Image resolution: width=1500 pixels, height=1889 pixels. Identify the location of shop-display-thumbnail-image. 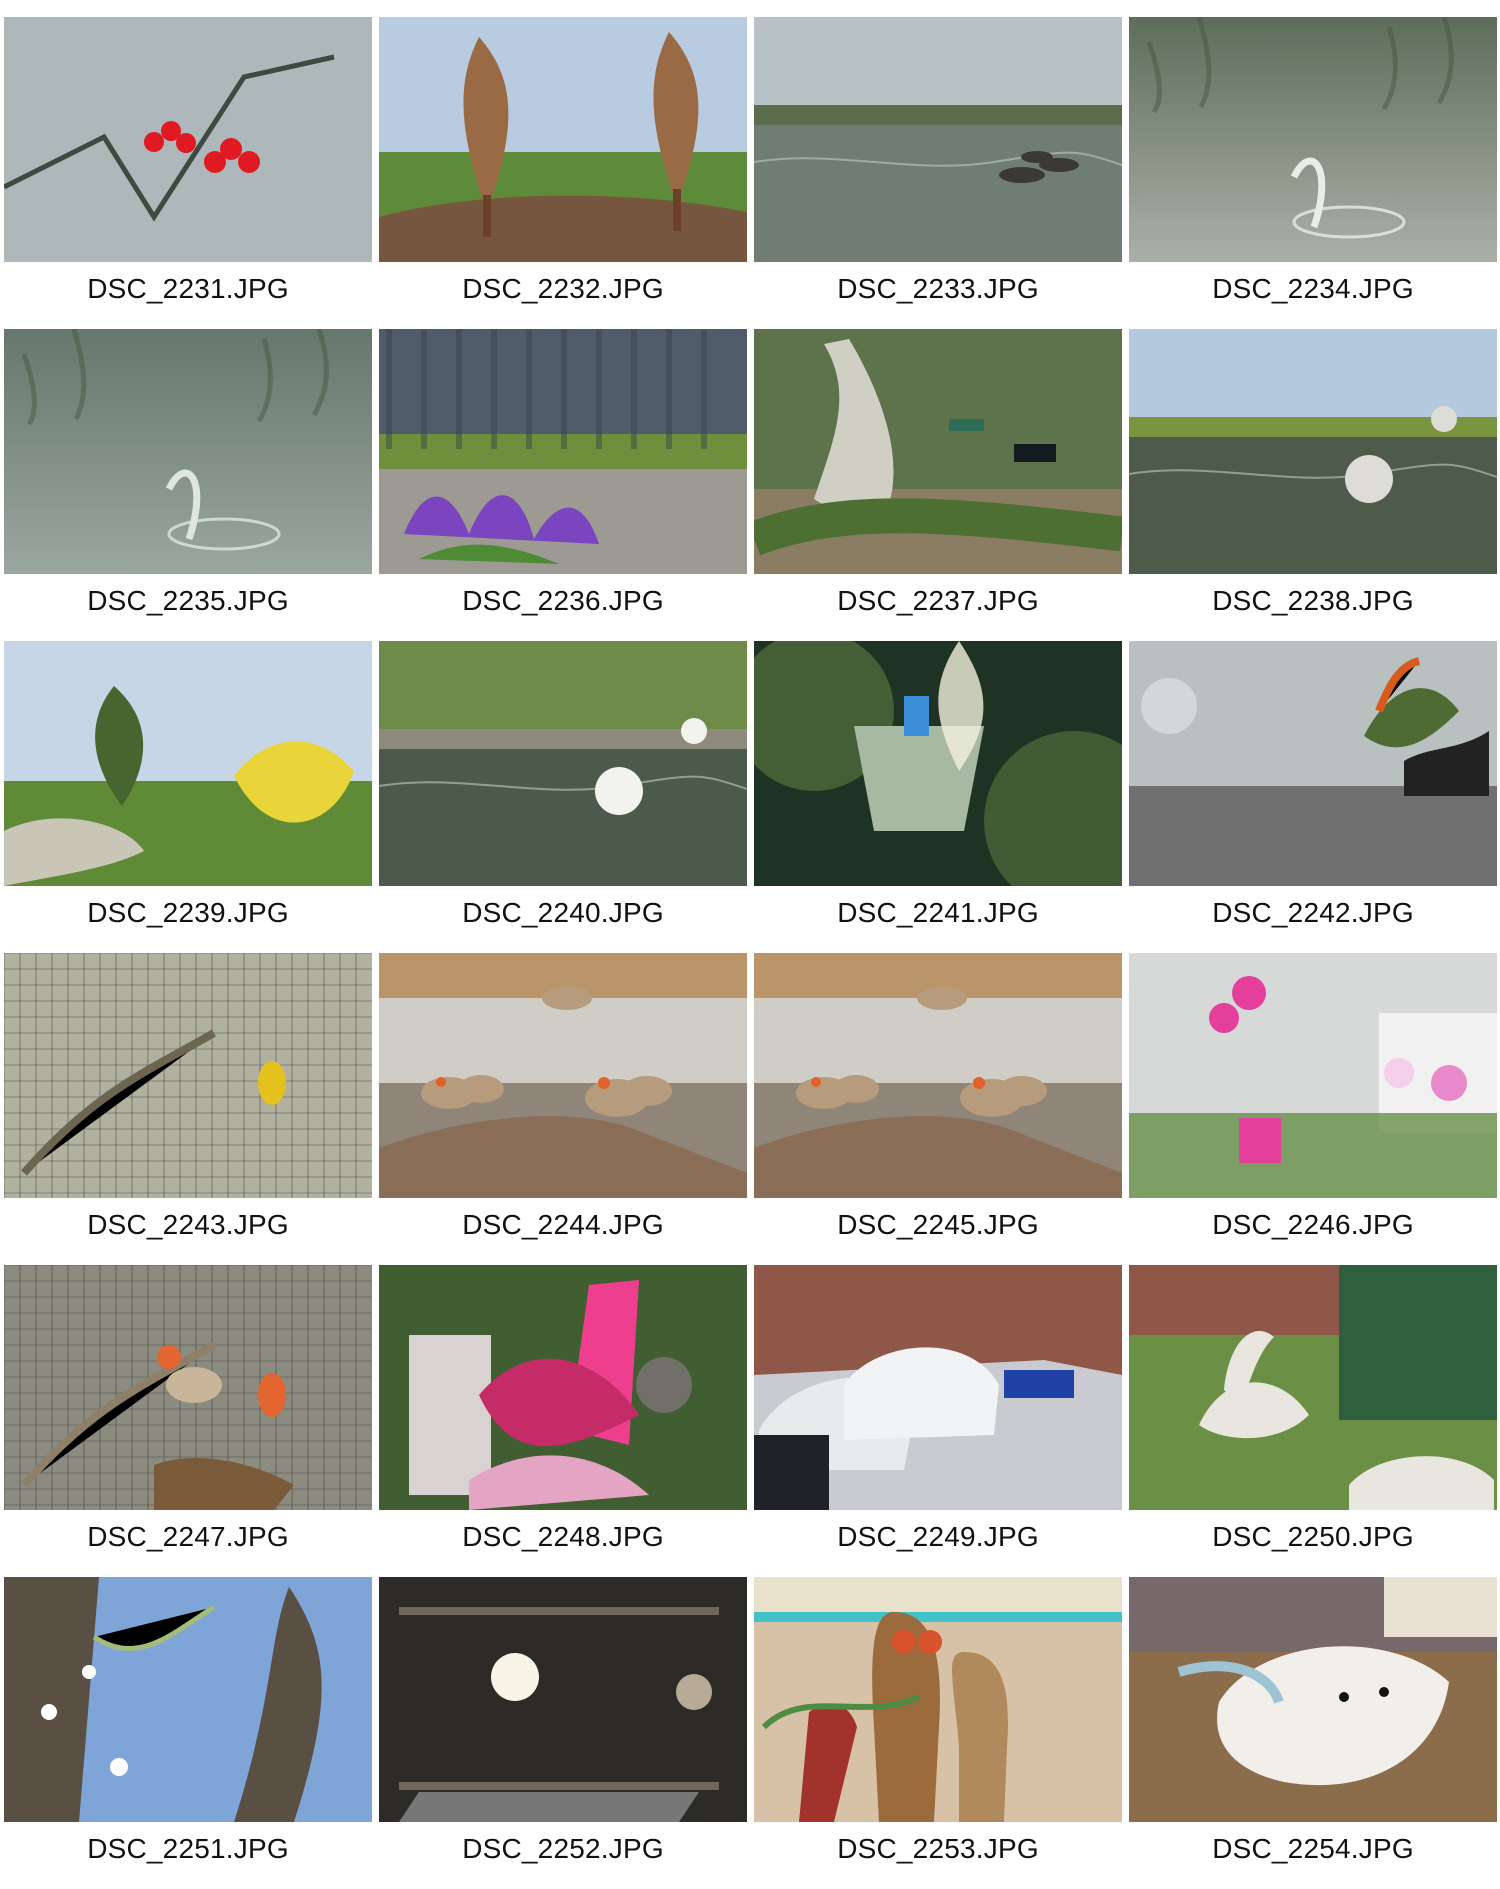
(1313, 763).